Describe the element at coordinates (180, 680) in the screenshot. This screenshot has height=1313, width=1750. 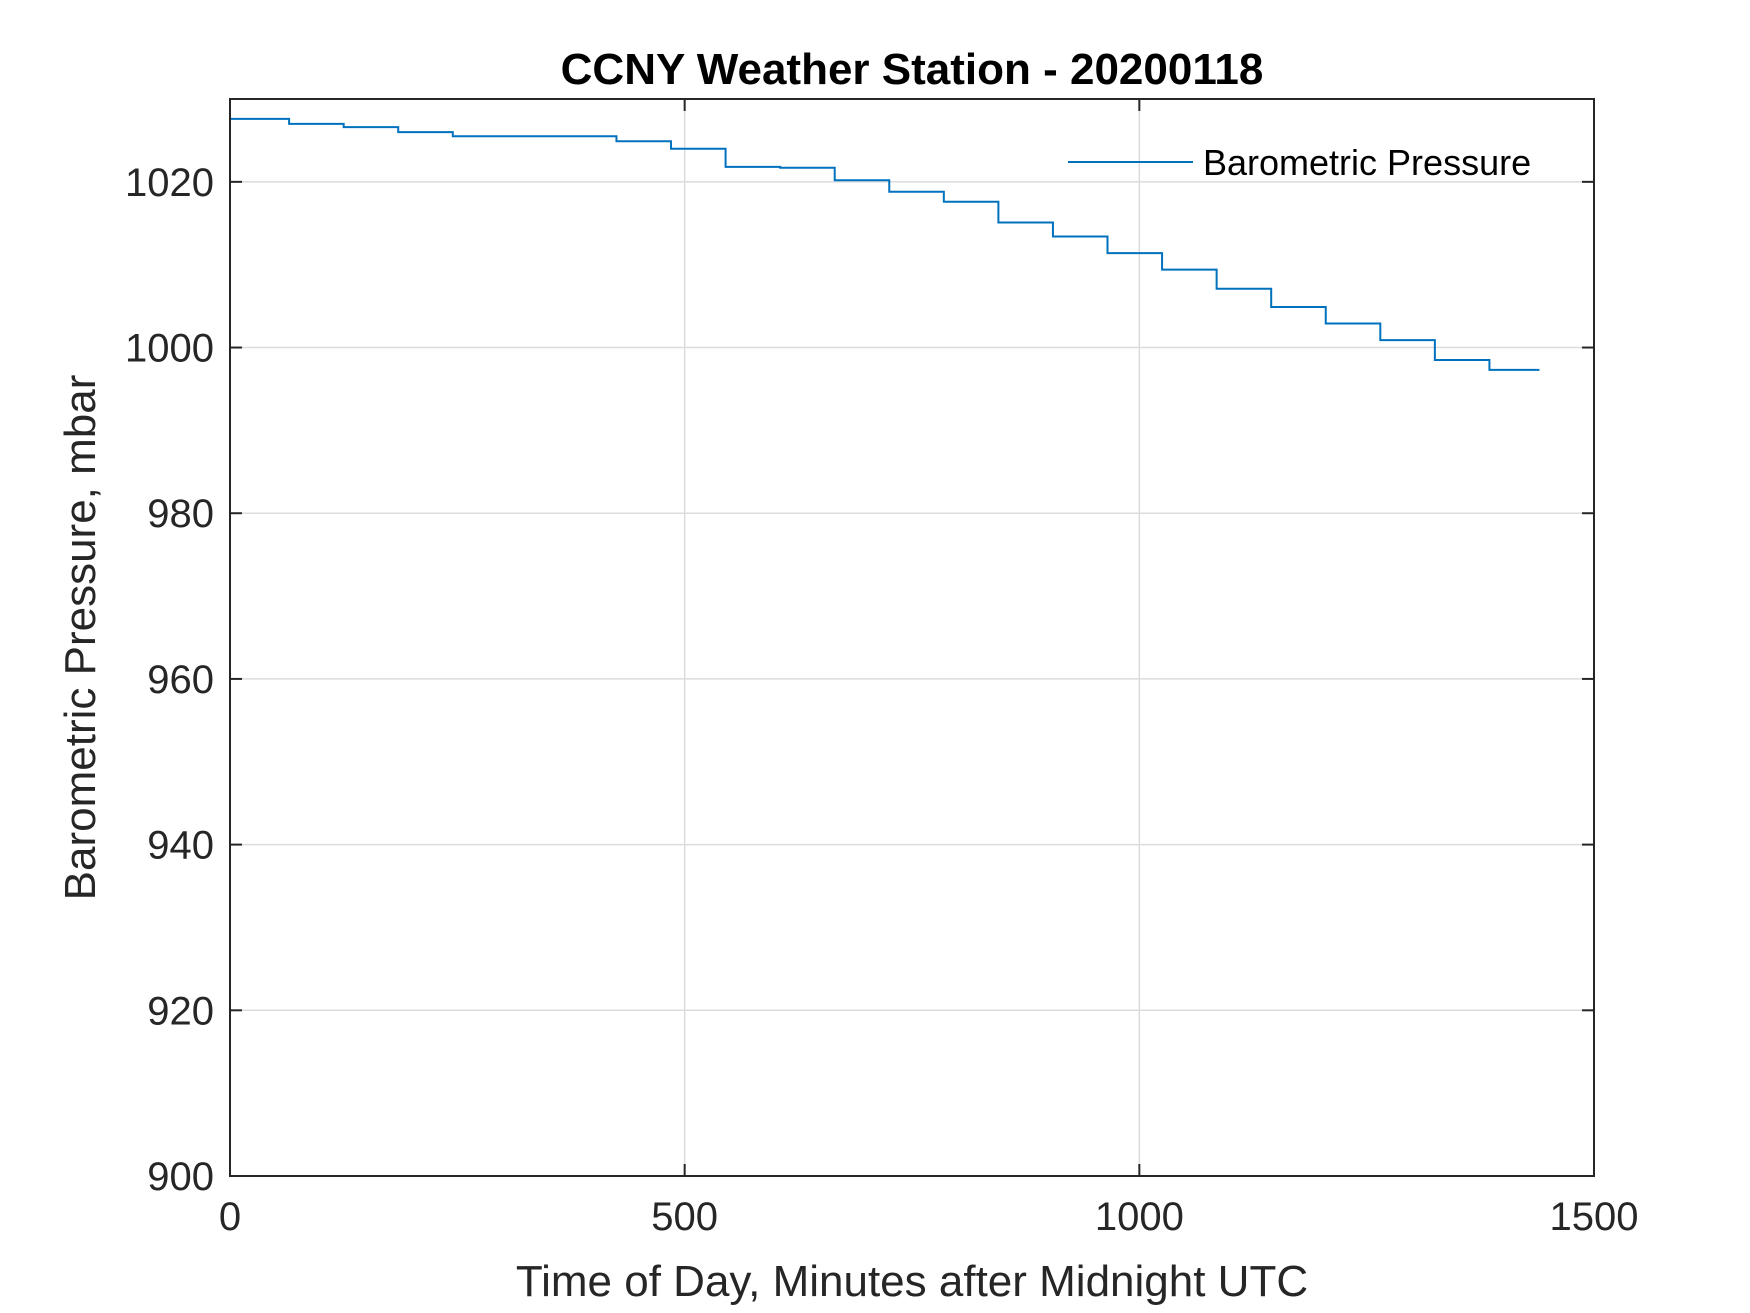
I see `y-tick-label: 960` at that location.